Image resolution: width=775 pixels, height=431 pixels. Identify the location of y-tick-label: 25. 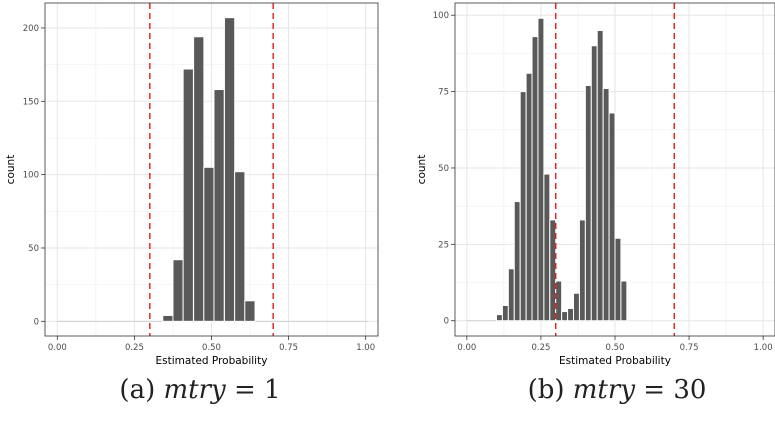
(443, 245).